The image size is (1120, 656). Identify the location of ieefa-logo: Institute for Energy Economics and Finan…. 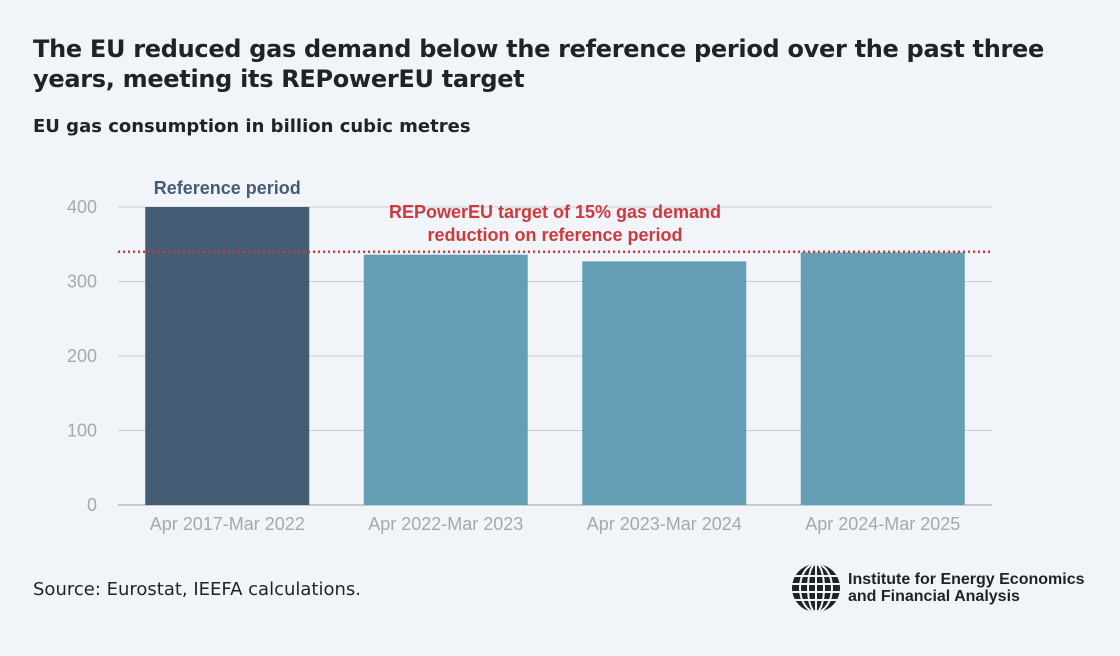
(937, 588).